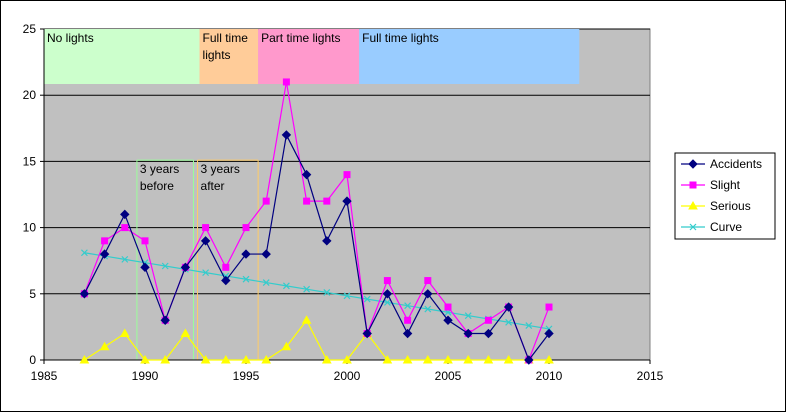  What do you see at coordinates (246, 376) in the screenshot?
I see `x-tick-label-1995: 1995` at bounding box center [246, 376].